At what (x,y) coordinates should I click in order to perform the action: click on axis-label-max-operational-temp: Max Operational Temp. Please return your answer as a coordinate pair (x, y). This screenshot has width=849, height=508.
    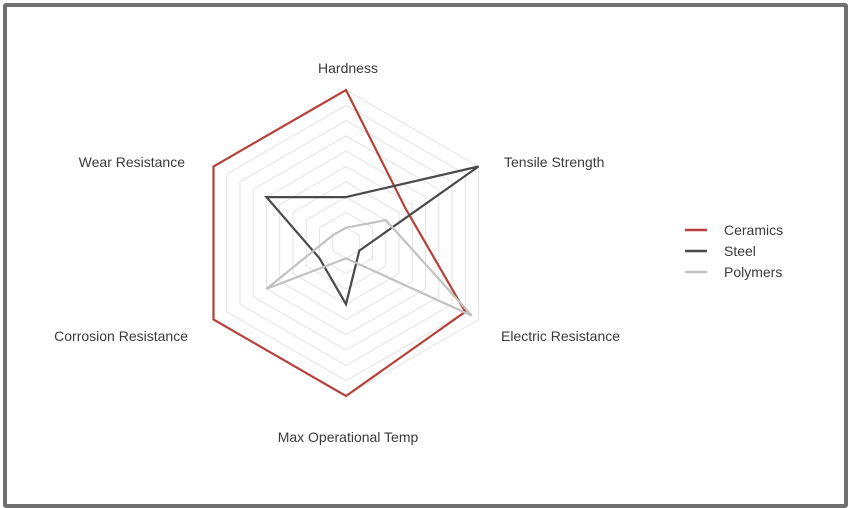
    Looking at the image, I should click on (348, 437).